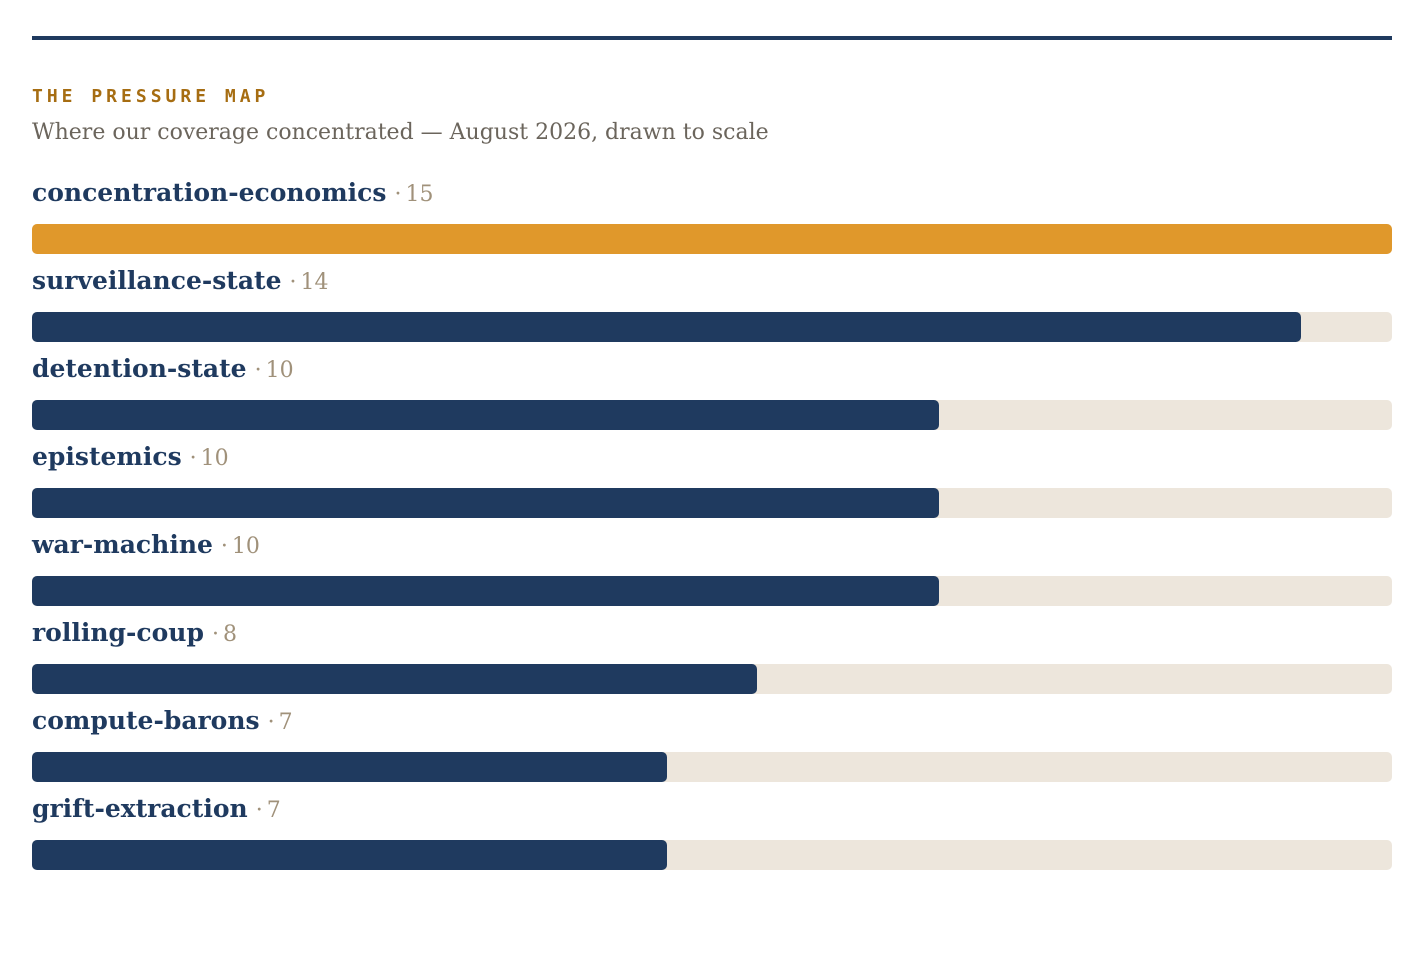  What do you see at coordinates (107, 456) in the screenshot?
I see `category-label: epistemics` at bounding box center [107, 456].